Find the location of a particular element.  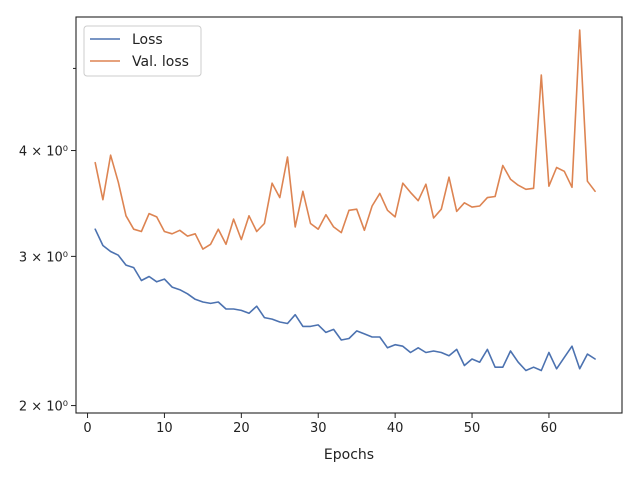

x-axis-title: Epochs is located at coordinates (349, 455).